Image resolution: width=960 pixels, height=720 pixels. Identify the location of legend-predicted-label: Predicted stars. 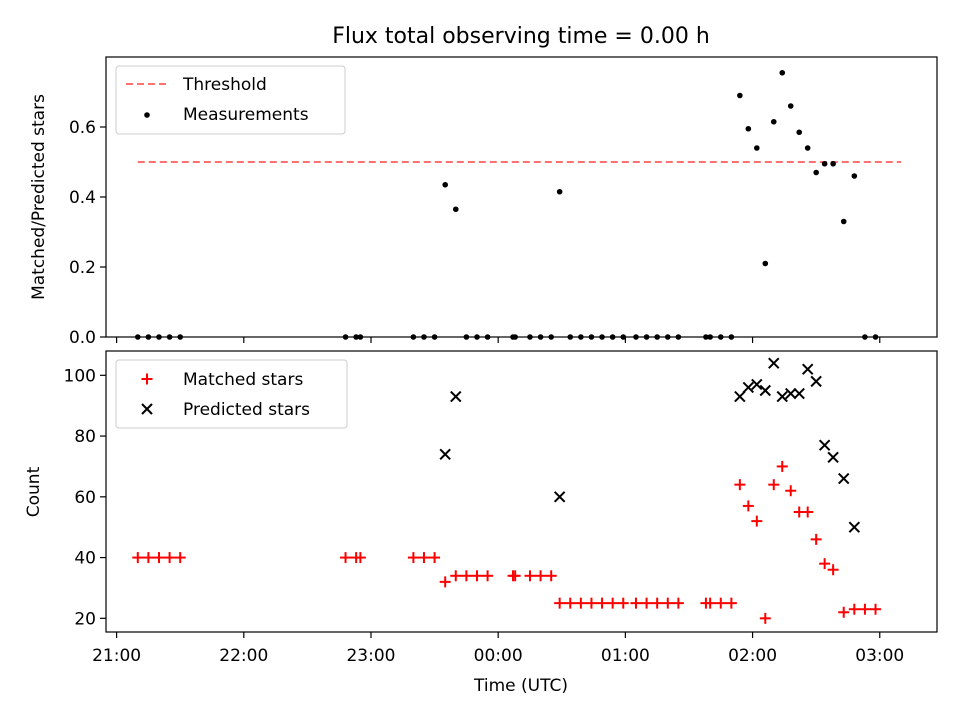
(246, 410).